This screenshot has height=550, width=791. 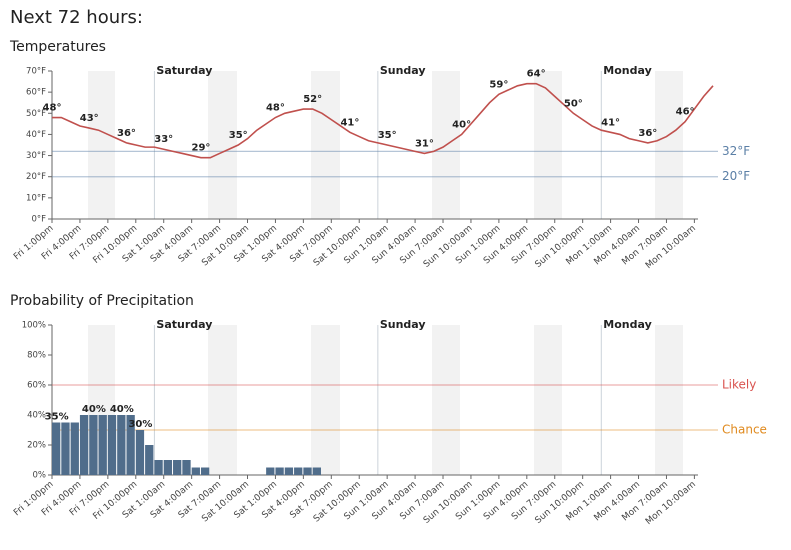 I want to click on data-label: 33°, so click(x=163, y=139).